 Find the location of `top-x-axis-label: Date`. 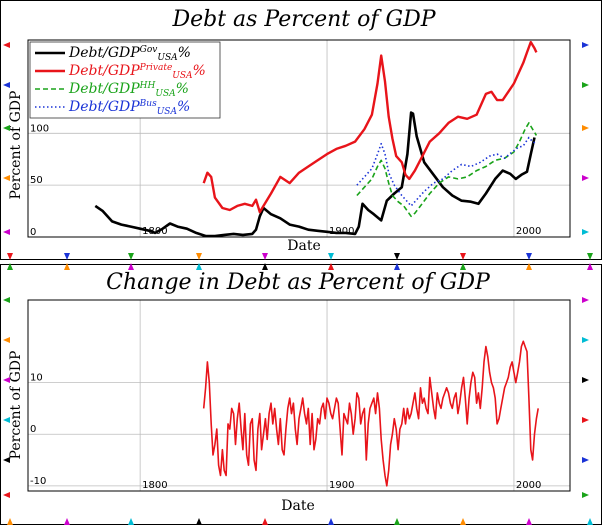

top-x-axis-label: Date is located at coordinates (303, 246).